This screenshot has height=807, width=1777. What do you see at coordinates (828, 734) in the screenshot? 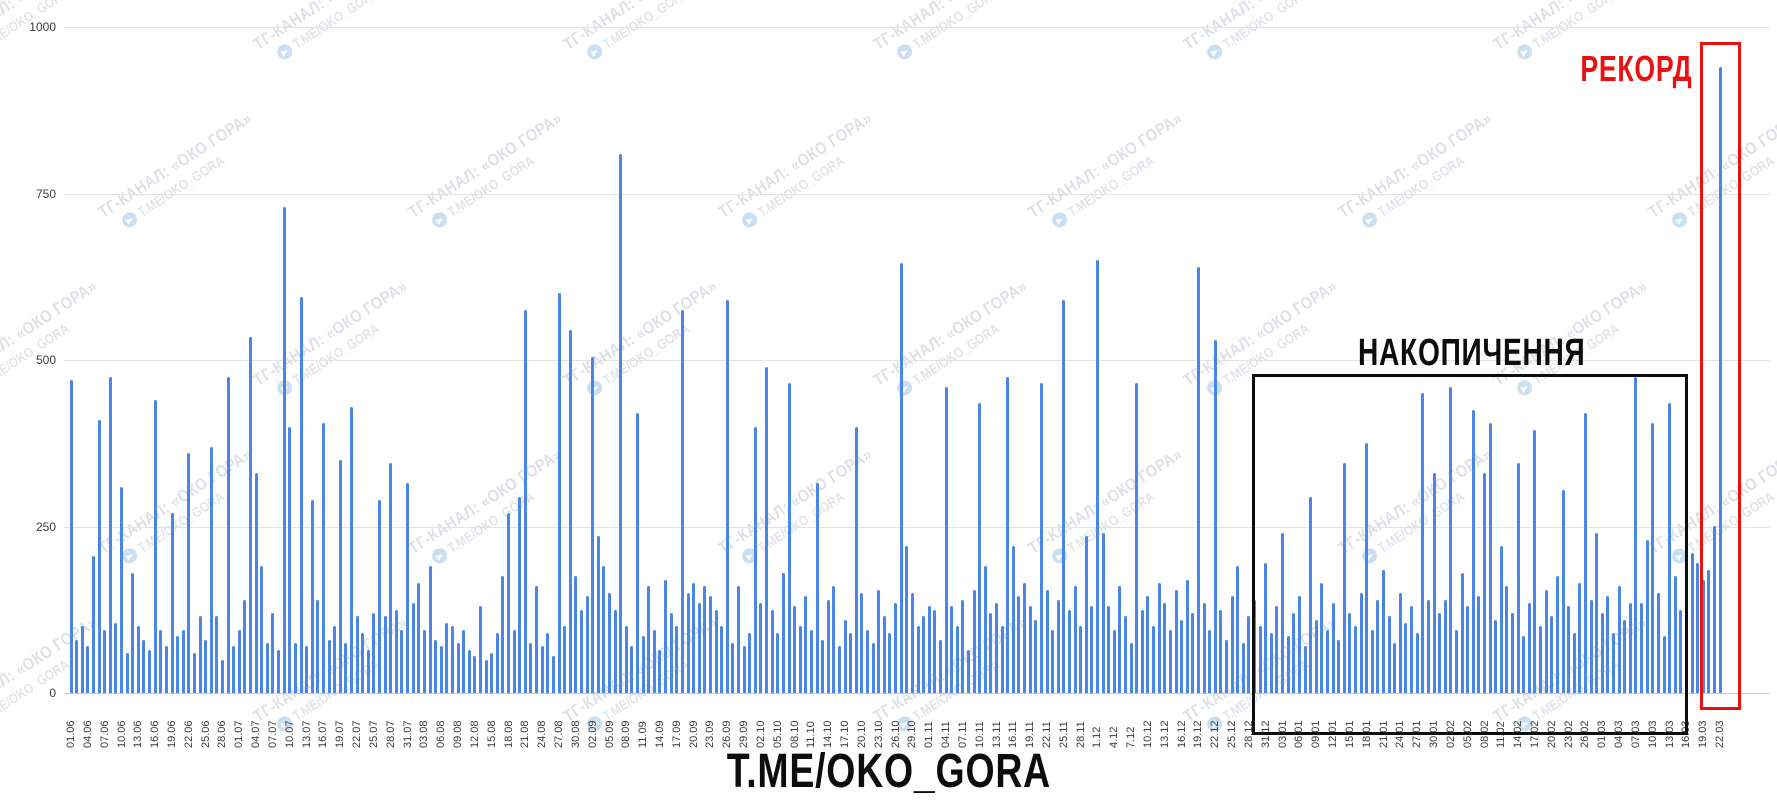
I see `x-axis-tick-label: 14.10` at bounding box center [828, 734].